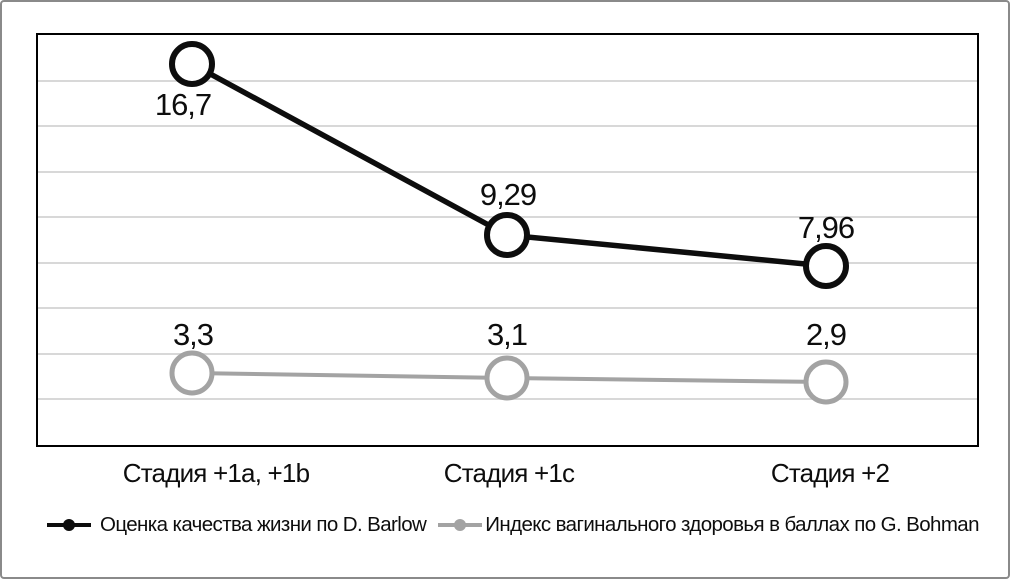 This screenshot has height=579, width=1010. What do you see at coordinates (183, 104) in the screenshot?
I see `data-label-barlow-1: 16,7` at bounding box center [183, 104].